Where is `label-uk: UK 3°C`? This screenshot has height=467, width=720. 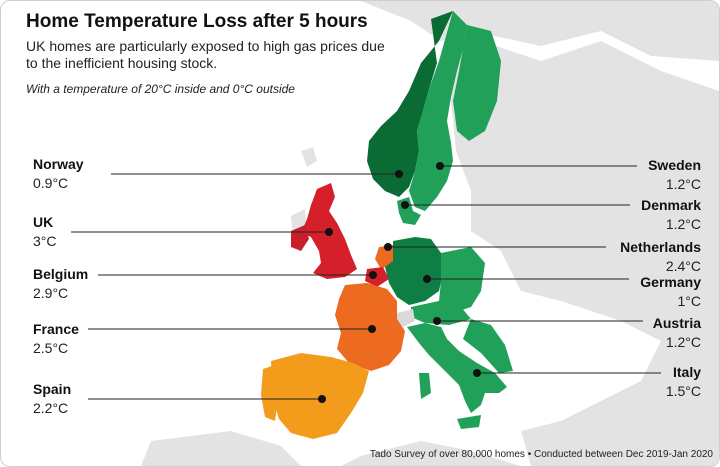
label-uk: UK 3°C is located at coordinates (45, 232).